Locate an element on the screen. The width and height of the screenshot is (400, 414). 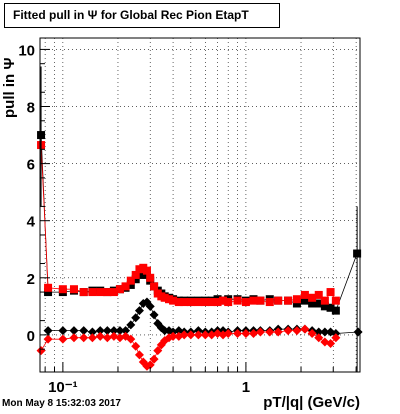
y-tick-label: 4 is located at coordinates (31, 222).